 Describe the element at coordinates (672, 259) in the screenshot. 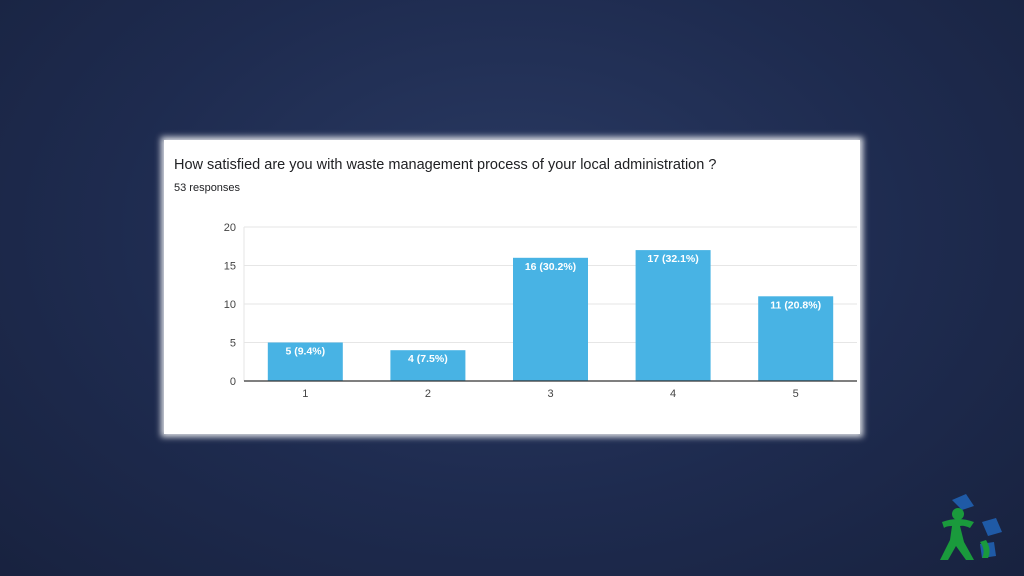

I see `bar-data-label: 17 (32.1%)` at that location.